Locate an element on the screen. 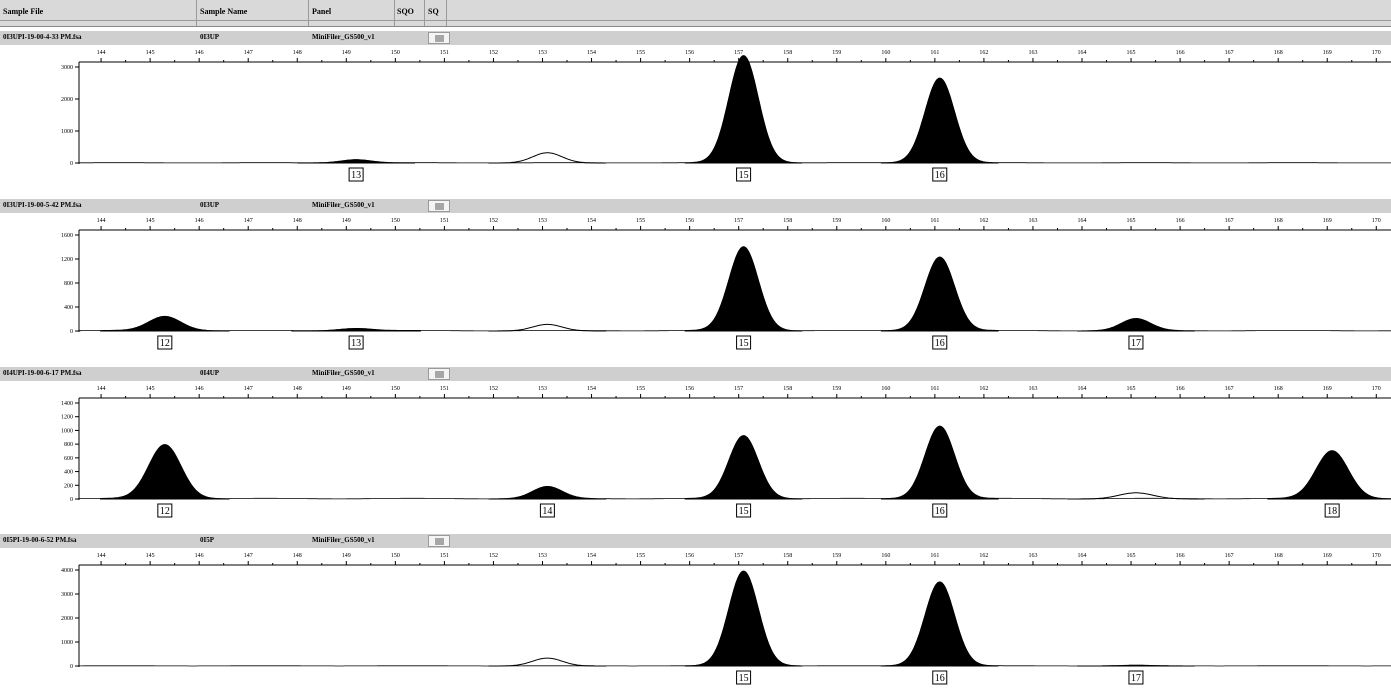 The width and height of the screenshot is (1391, 698). x-tick-label: 168 is located at coordinates (1278, 53).